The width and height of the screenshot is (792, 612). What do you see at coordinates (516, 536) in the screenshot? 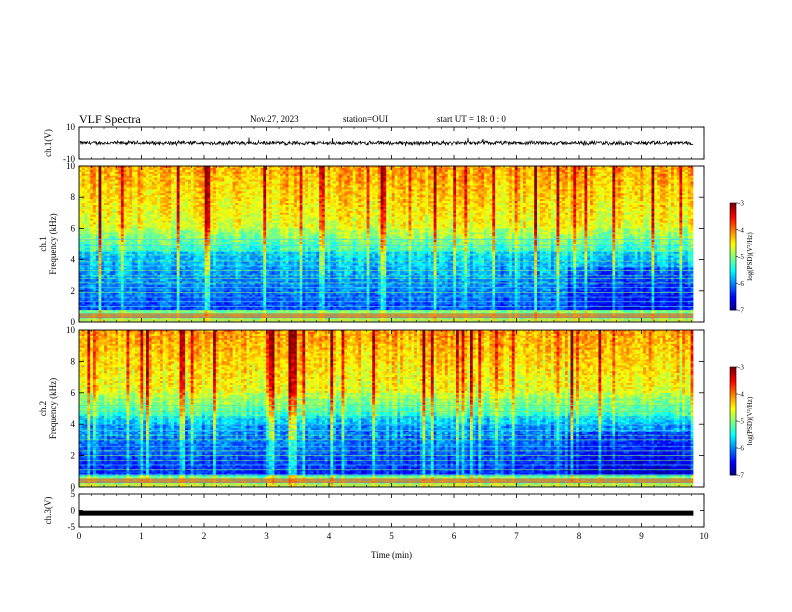
I see `x-tick-label: 7` at bounding box center [516, 536].